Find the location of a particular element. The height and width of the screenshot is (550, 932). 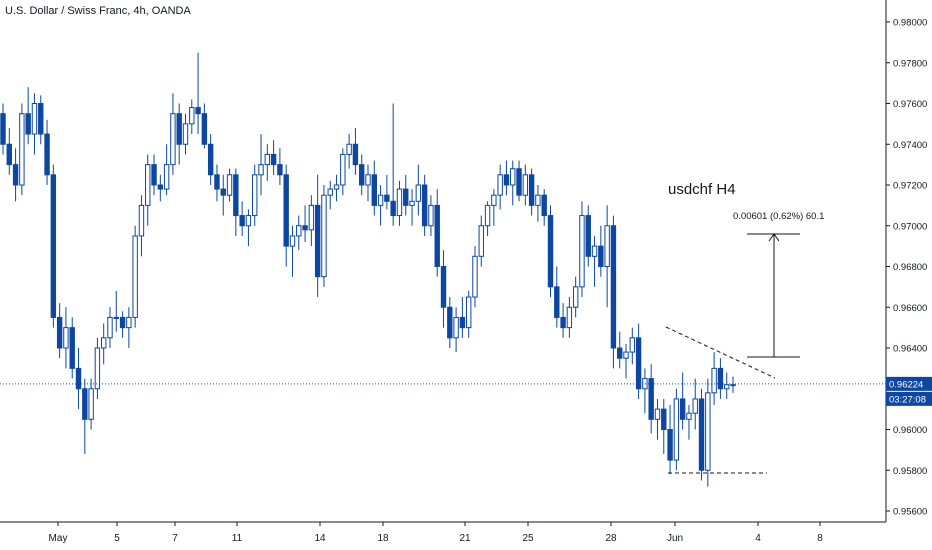

symbol-header: U.S. Dollar / Swiss Franc, 4h, OANDA is located at coordinates (98, 11).